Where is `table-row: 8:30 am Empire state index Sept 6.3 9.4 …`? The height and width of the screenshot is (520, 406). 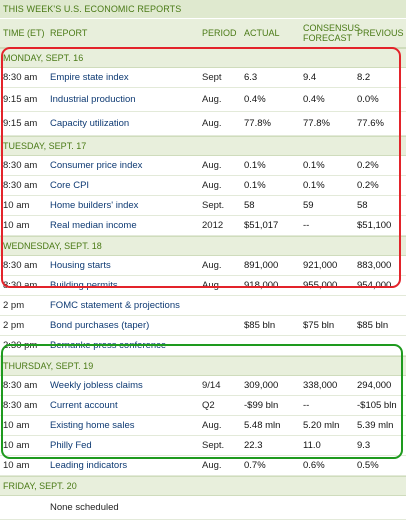
table-row: 8:30 am Empire state index Sept 6.3 9.4 … is located at coordinates (203, 78).